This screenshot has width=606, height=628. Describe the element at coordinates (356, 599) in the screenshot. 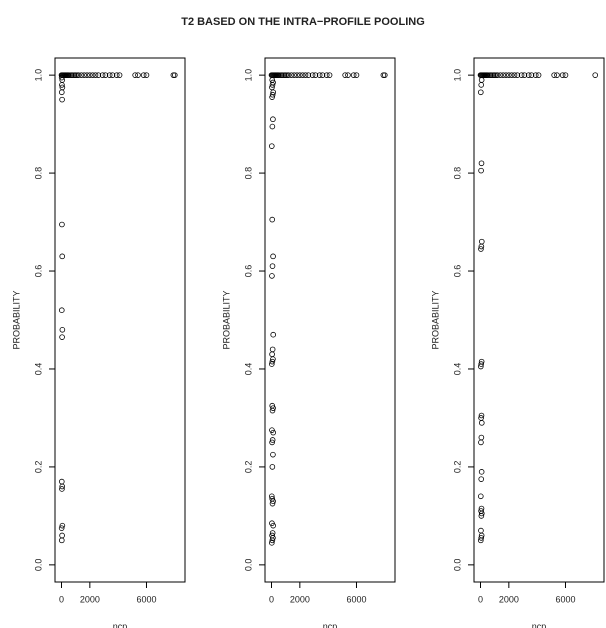

I see `x-tick-label: 6000` at that location.